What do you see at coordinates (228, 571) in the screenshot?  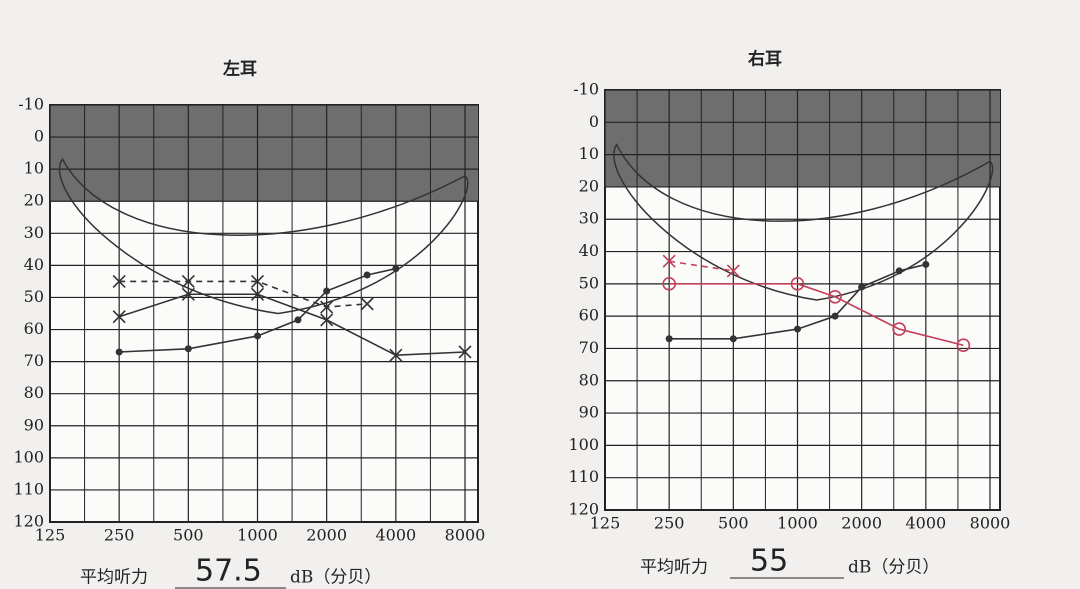 I see `average-value: 57.5` at bounding box center [228, 571].